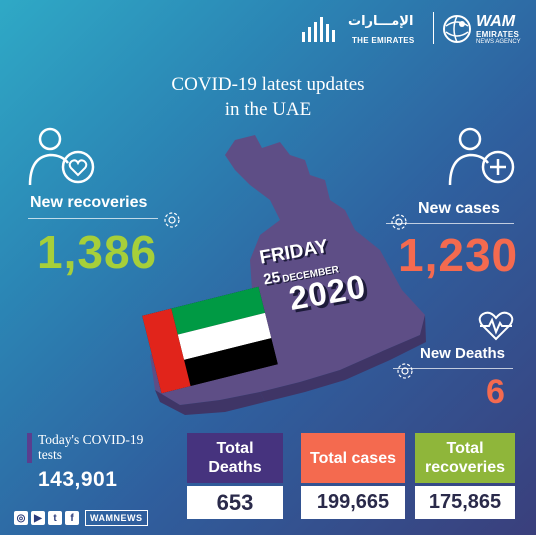 This screenshot has height=535, width=536. Describe the element at coordinates (235, 458) in the screenshot. I see `total-deaths-label: Total Deaths` at that location.